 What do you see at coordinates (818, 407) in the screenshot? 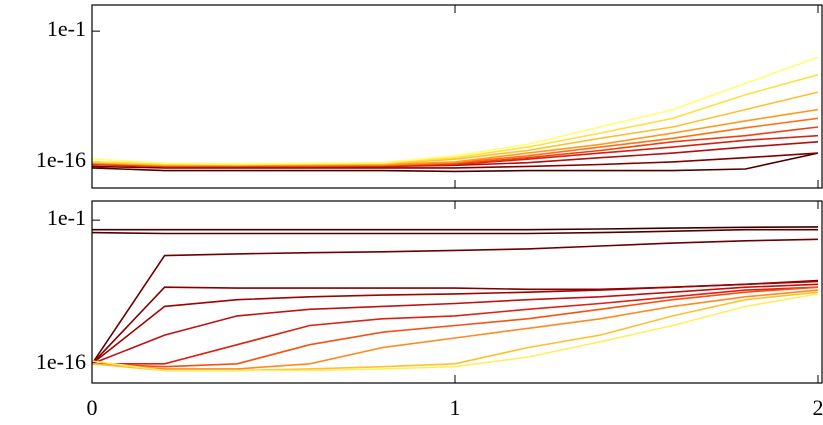
I see `x-tick-label: 2` at bounding box center [818, 407].